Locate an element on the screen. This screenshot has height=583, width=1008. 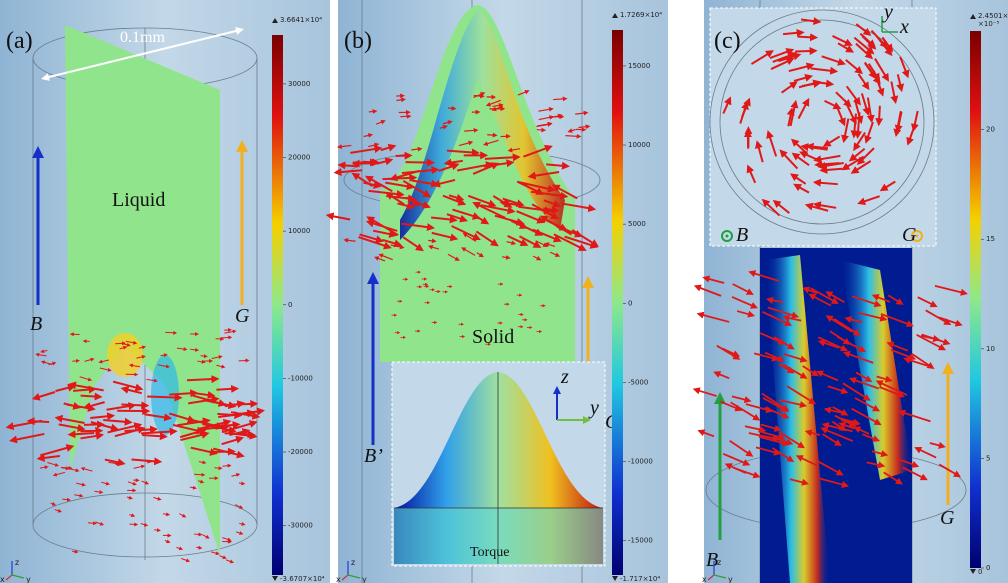
inset-circle is located at coordinates (822, 122).